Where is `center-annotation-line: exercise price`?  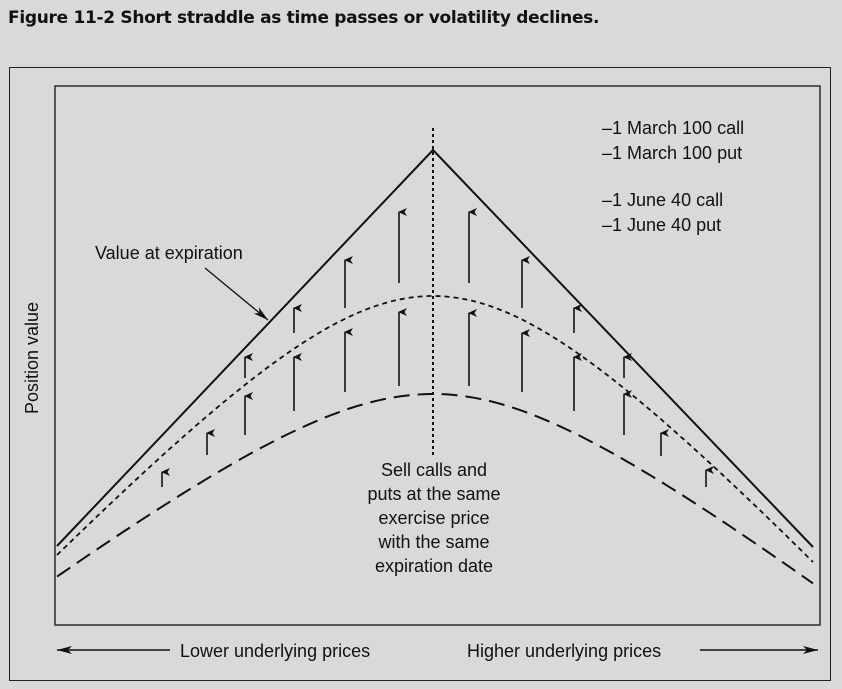 center-annotation-line: exercise price is located at coordinates (433, 518).